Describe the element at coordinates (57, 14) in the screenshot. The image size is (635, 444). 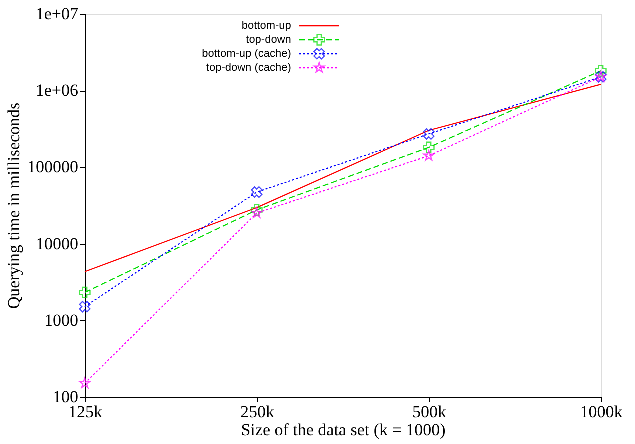
I see `y-tick-label: 1e+07` at that location.